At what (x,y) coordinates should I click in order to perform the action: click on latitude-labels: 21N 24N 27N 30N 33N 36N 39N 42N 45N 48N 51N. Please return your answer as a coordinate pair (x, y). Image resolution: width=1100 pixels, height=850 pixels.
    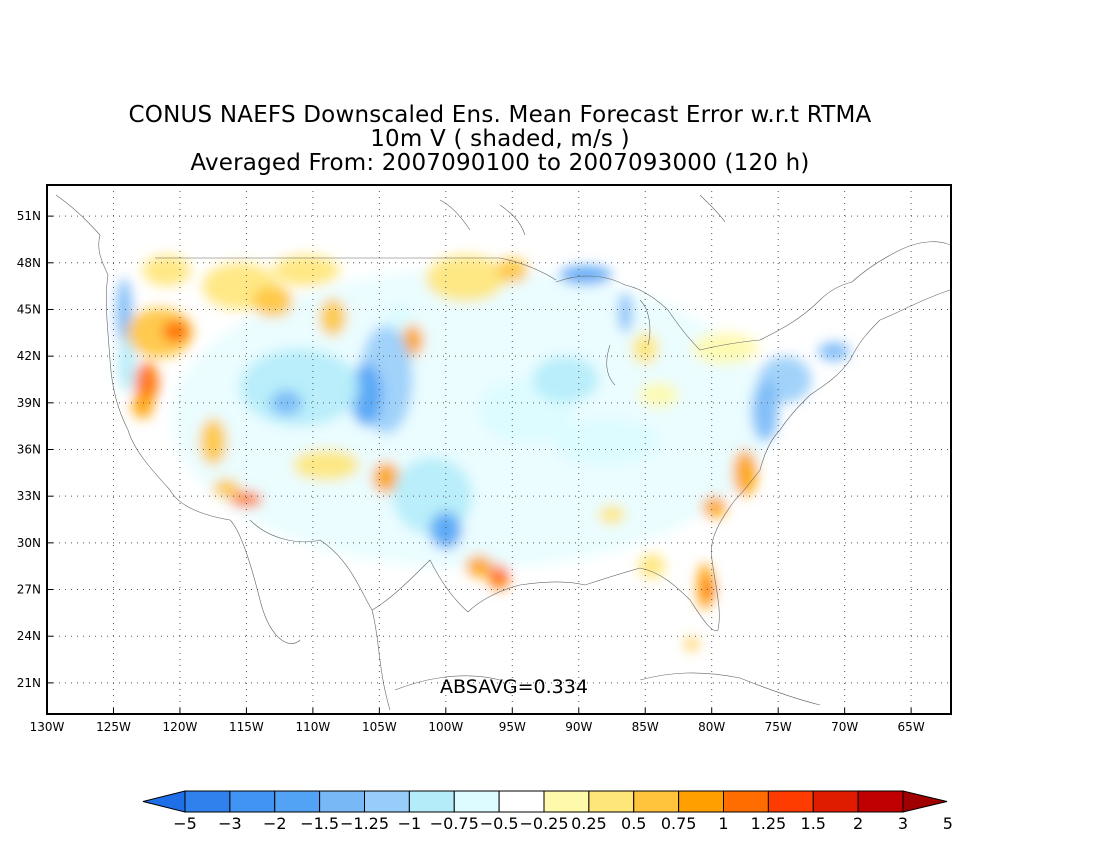
    Looking at the image, I should click on (35, 449).